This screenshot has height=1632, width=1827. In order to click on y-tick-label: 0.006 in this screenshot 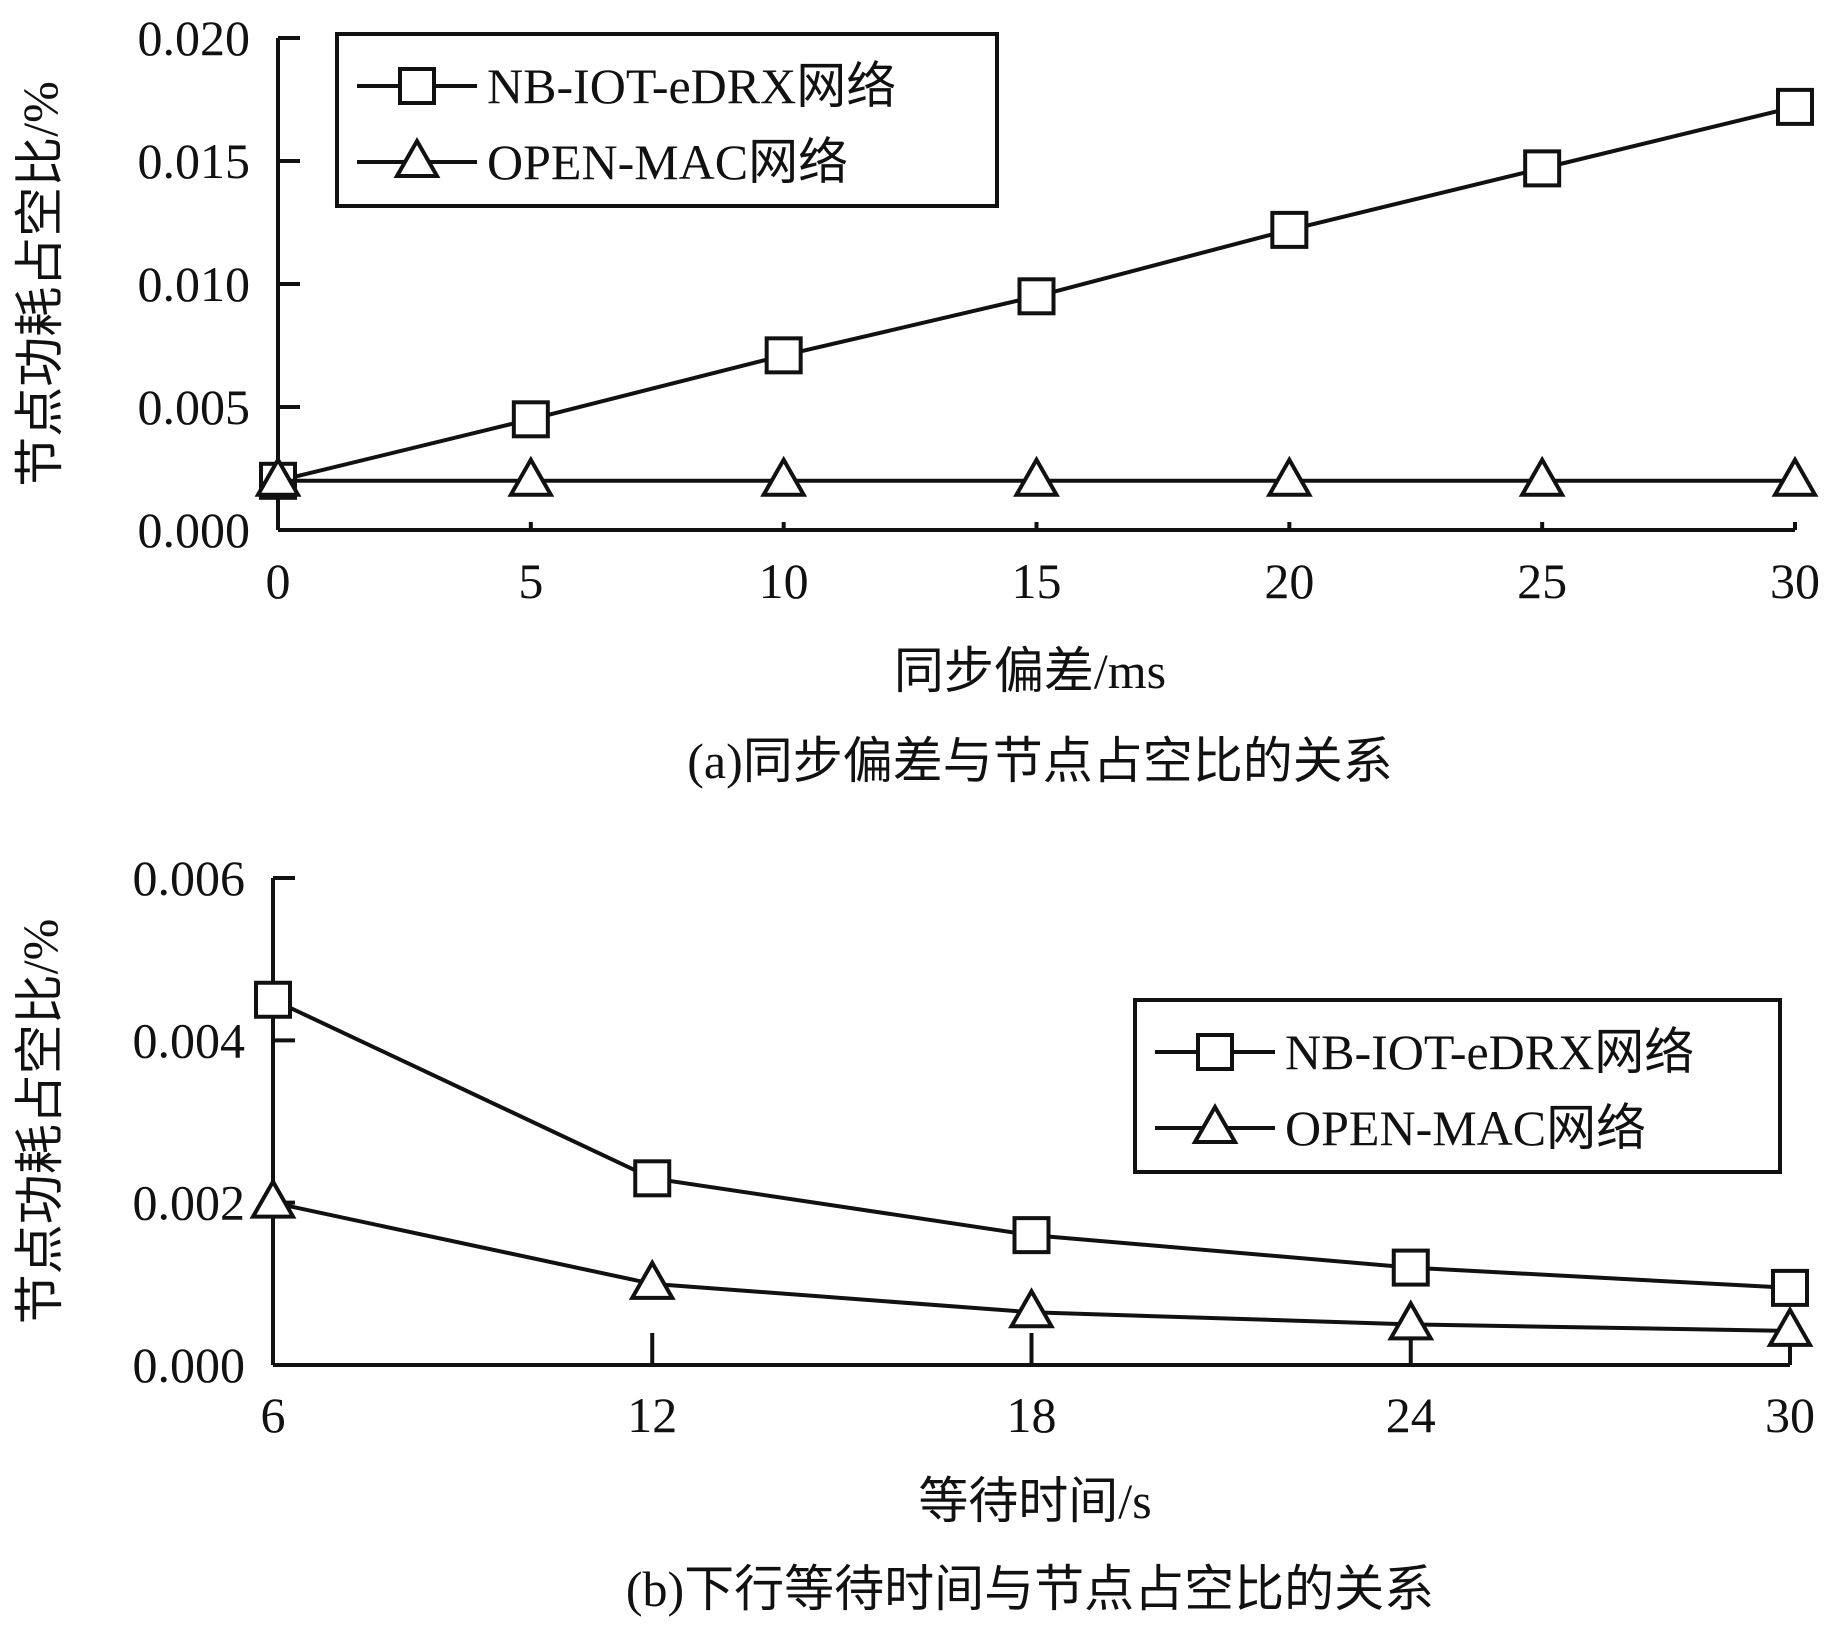, I will do `click(189, 878)`.